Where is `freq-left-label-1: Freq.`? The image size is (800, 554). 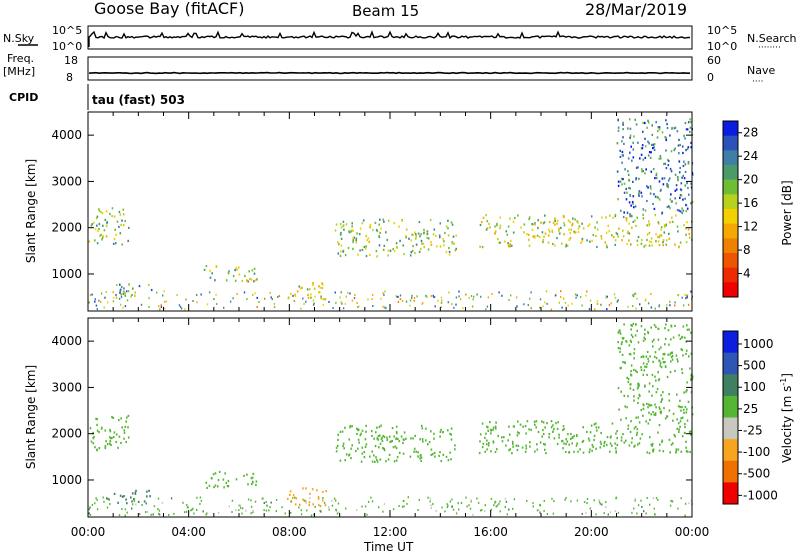
freq-left-label-1: Freq. is located at coordinates (20, 58).